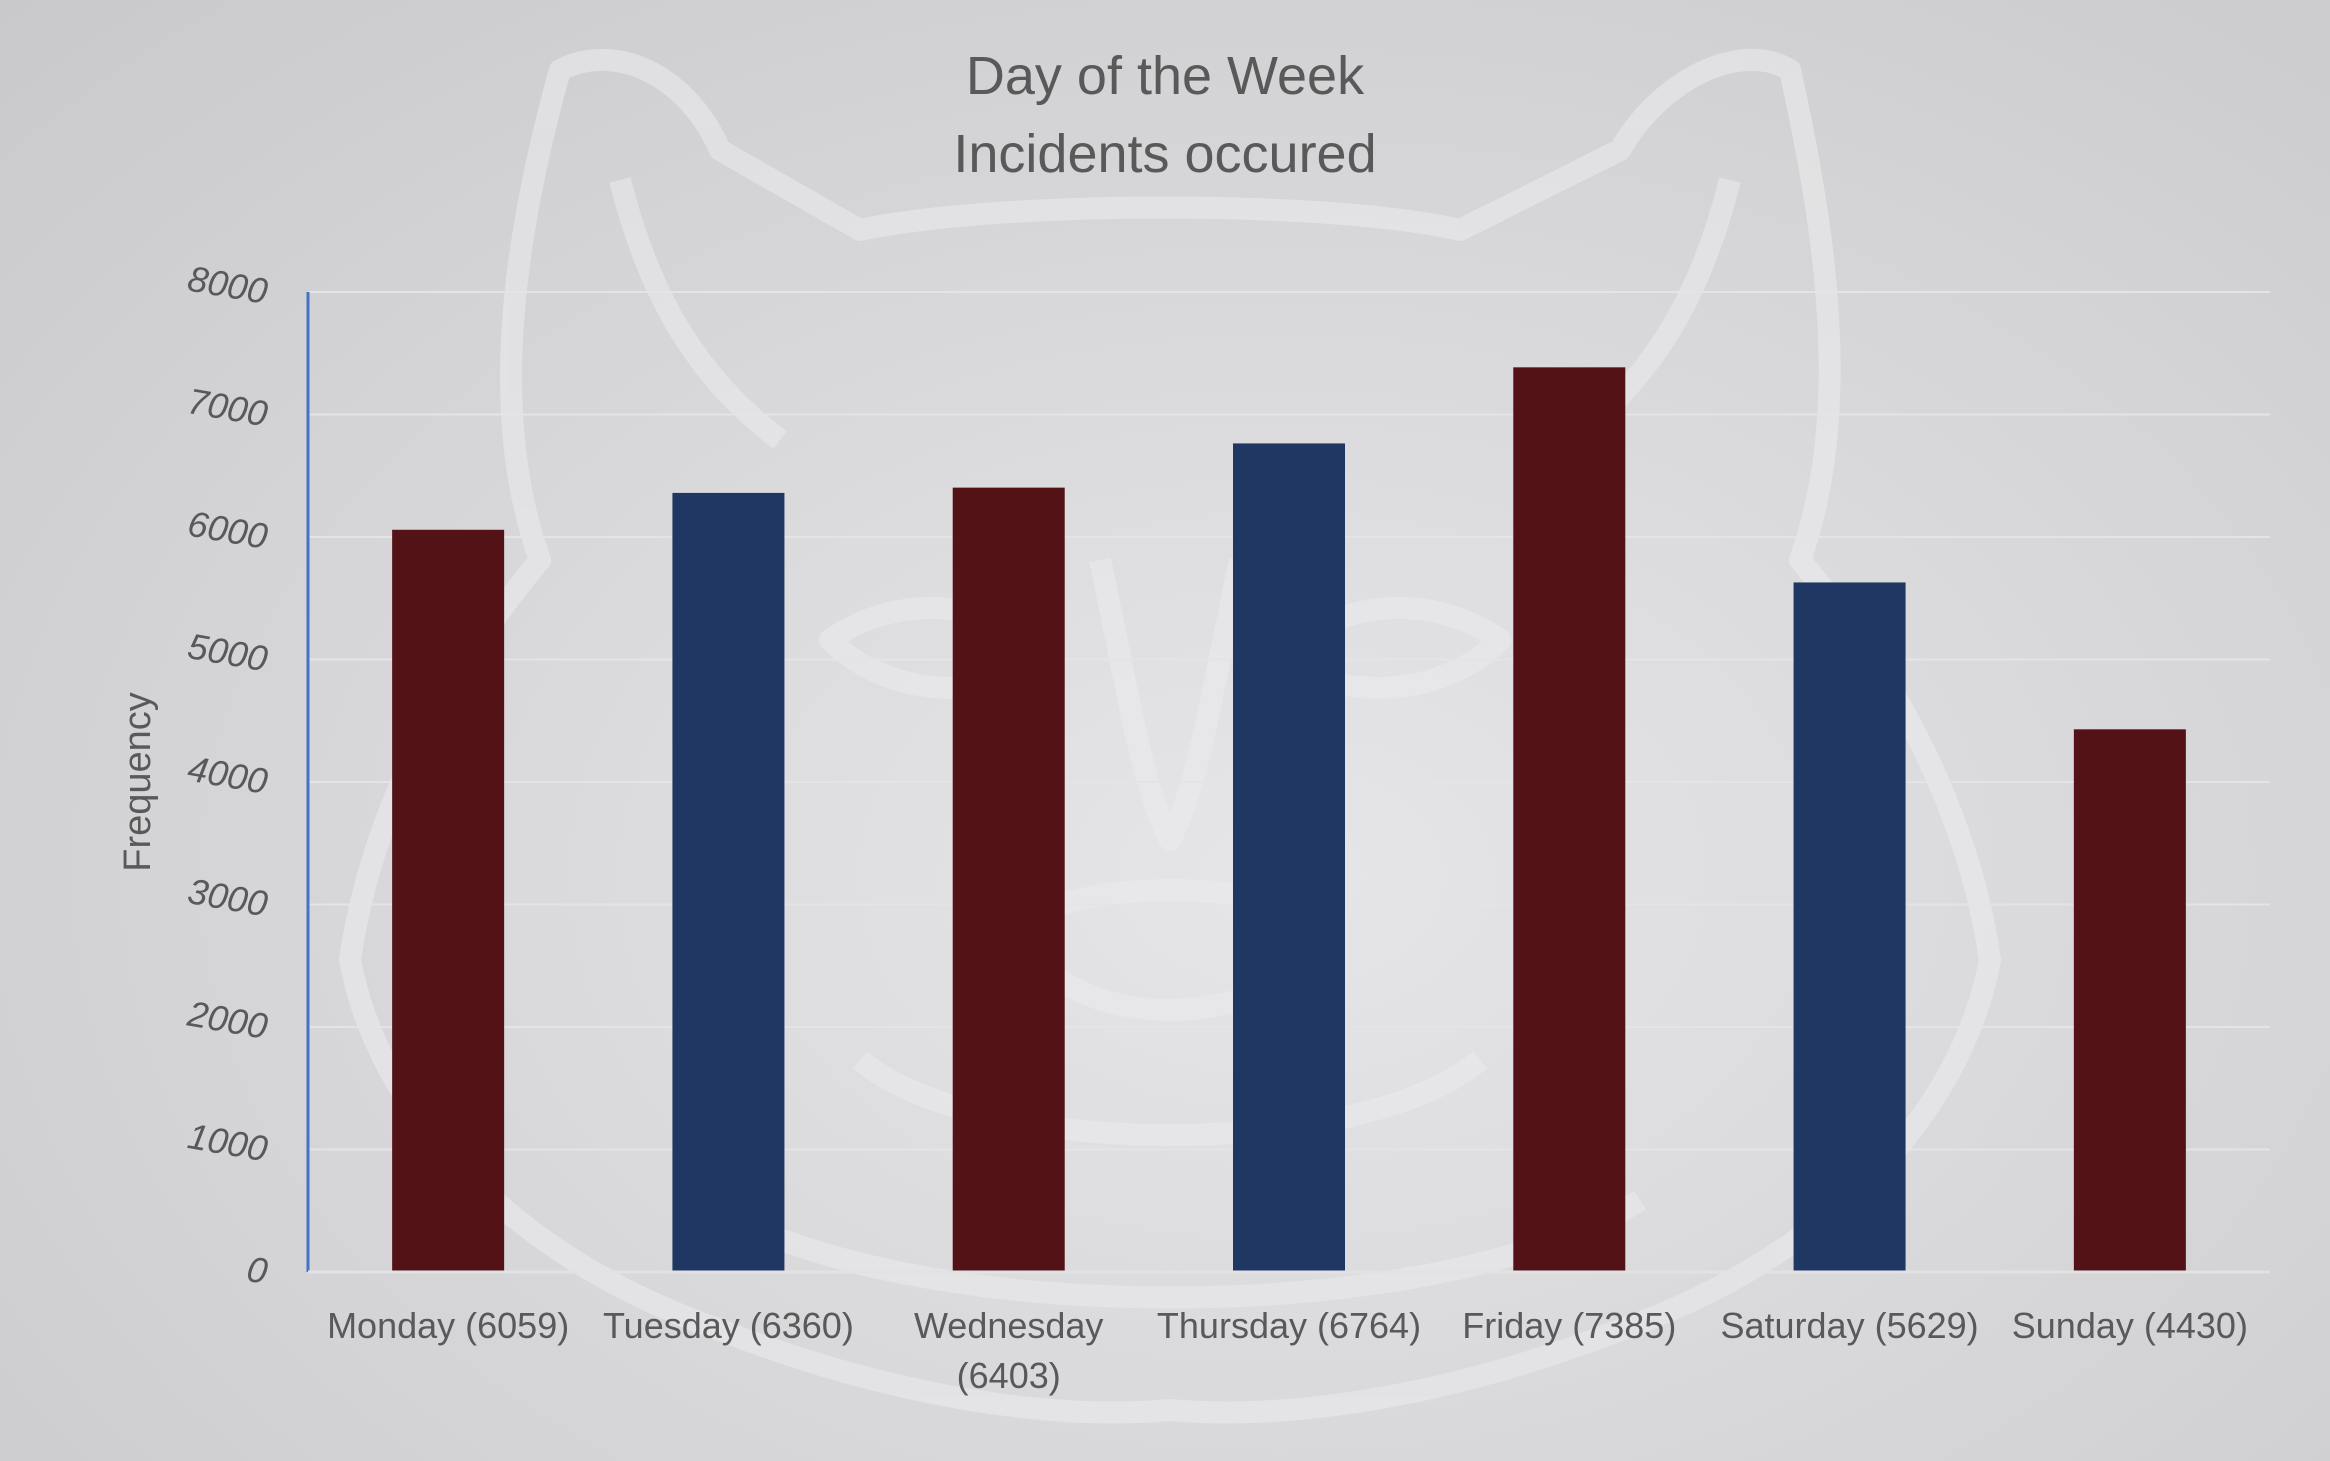 The height and width of the screenshot is (1461, 2330). What do you see at coordinates (1165, 76) in the screenshot?
I see `chart-title-line-1: Day of the Week` at bounding box center [1165, 76].